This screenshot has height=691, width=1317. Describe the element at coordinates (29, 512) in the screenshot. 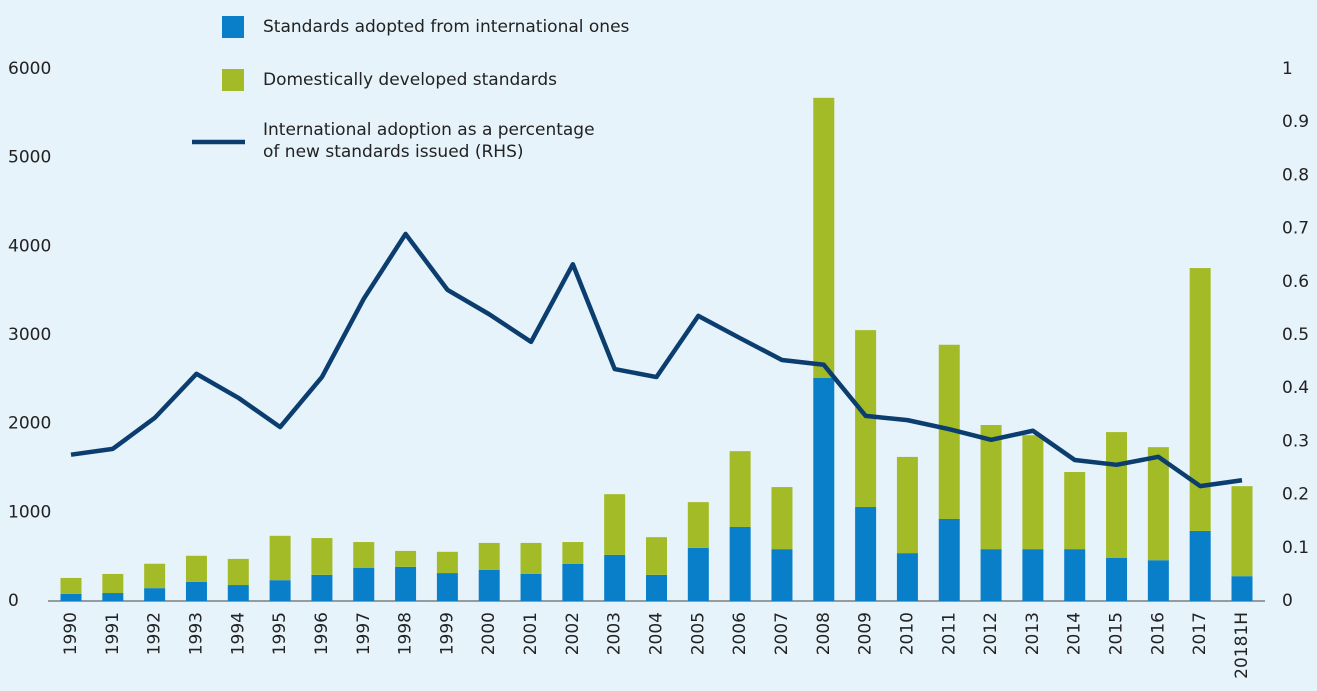

I see `y-tick-label: 1000` at that location.